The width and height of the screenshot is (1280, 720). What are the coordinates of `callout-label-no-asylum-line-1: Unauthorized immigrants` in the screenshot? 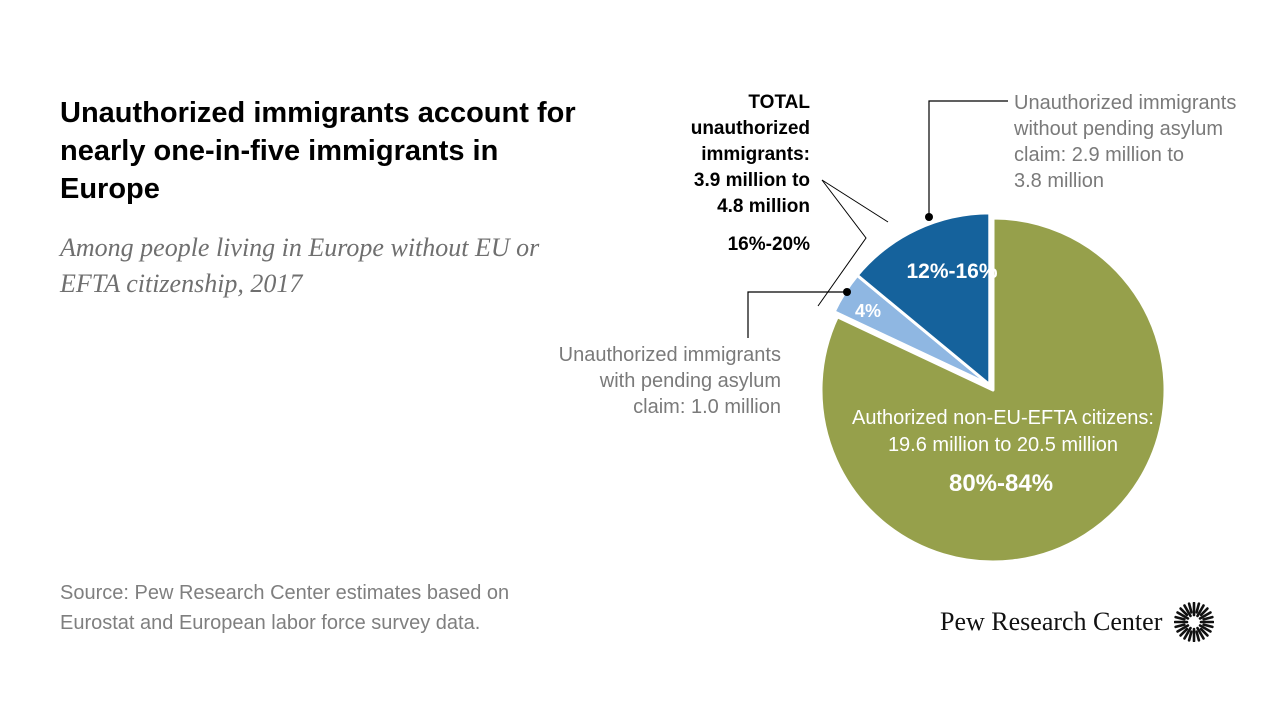 It's located at (1125, 103).